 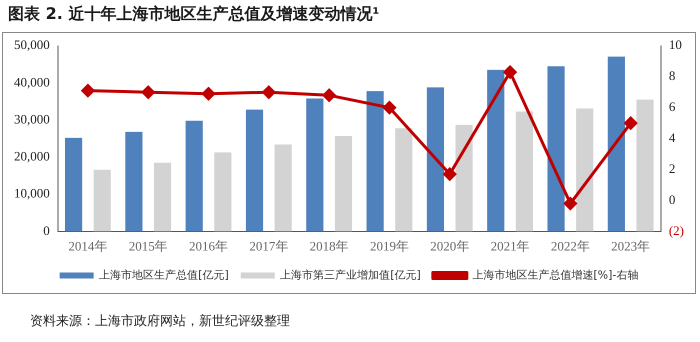 What do you see at coordinates (148, 246) in the screenshot?
I see `x-tick-label: 2015年` at bounding box center [148, 246].